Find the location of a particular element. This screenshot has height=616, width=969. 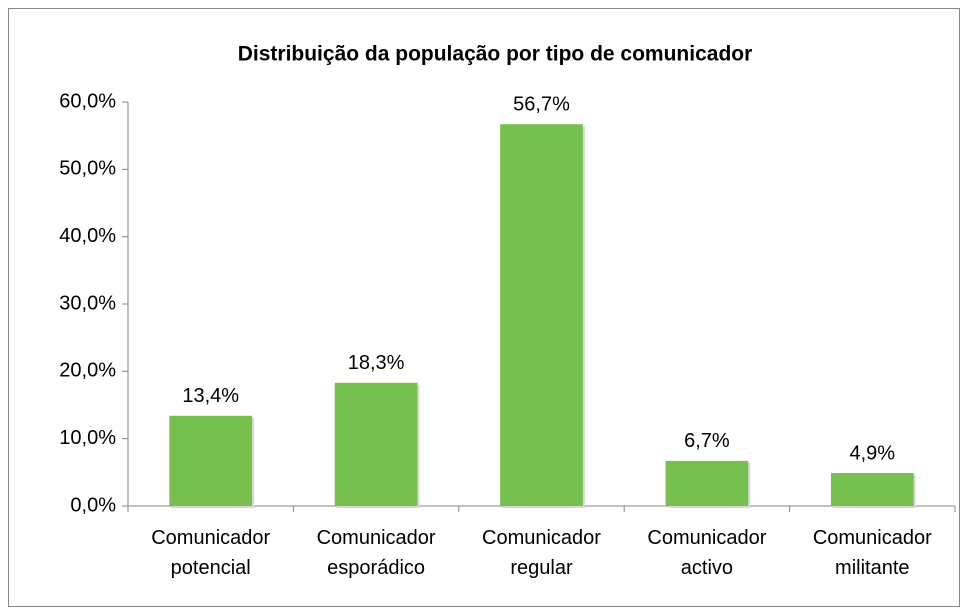

y-tick-label: 50,0% is located at coordinates (87, 169).